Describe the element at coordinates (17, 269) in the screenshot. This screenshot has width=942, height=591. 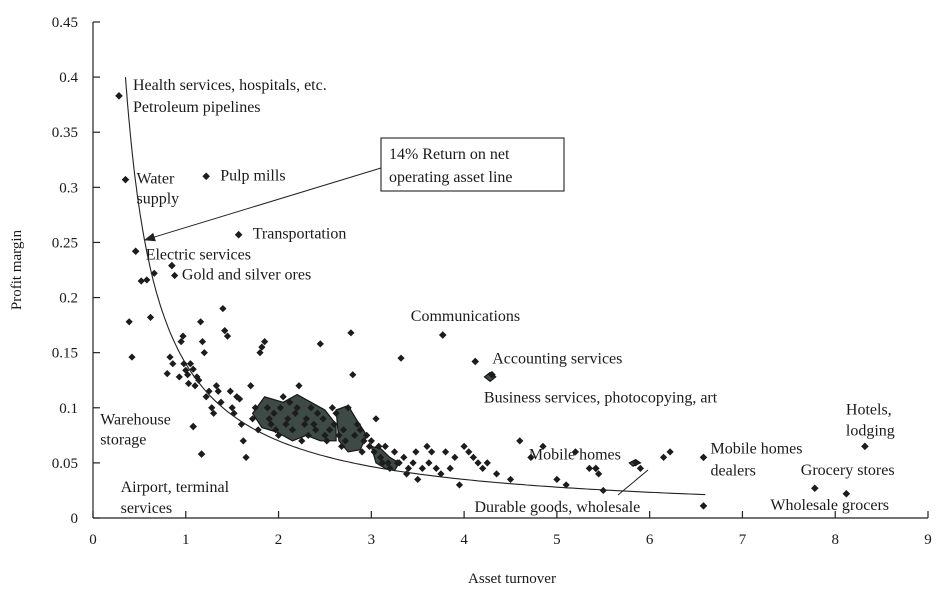
I see `y-axis-title: Profit margin` at that location.